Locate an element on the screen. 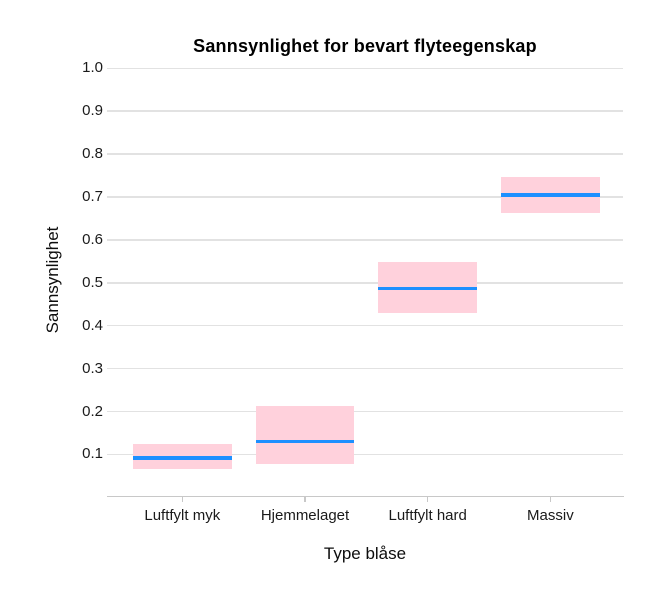 The width and height of the screenshot is (661, 603). ci-band is located at coordinates (305, 435).